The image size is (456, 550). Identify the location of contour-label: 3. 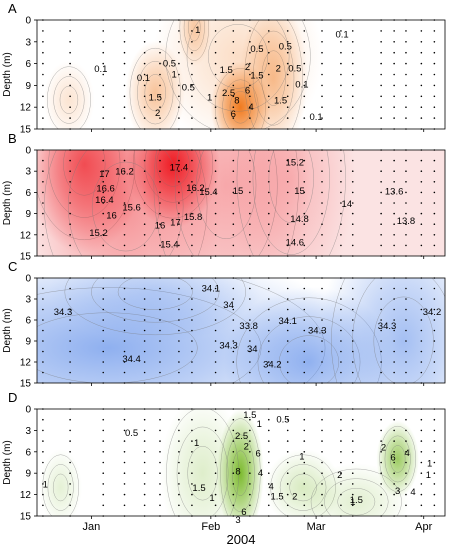
(237, 520).